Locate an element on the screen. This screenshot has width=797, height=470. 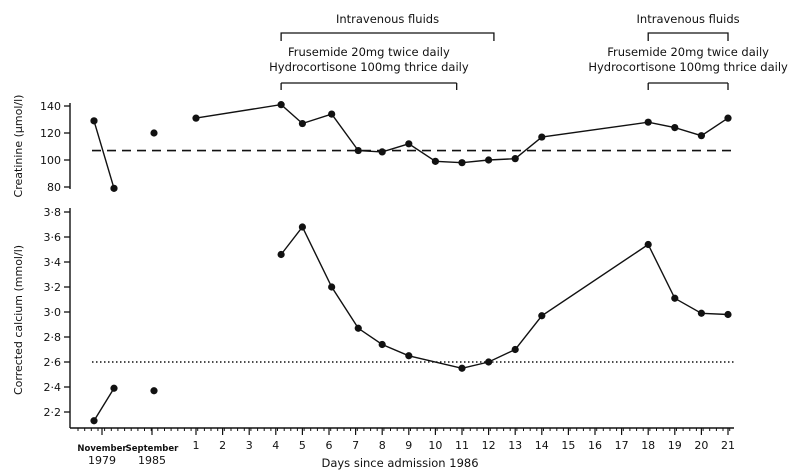
x-history-label: September is located at coordinates (153, 449).